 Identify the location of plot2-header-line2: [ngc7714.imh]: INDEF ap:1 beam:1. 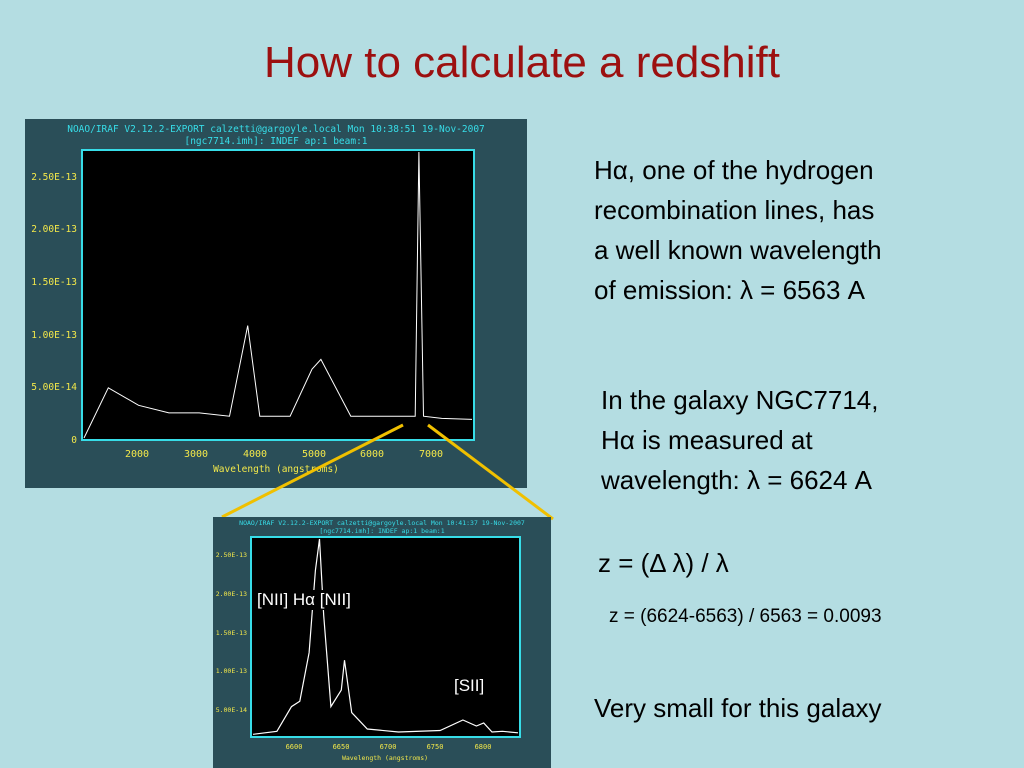
(381, 531).